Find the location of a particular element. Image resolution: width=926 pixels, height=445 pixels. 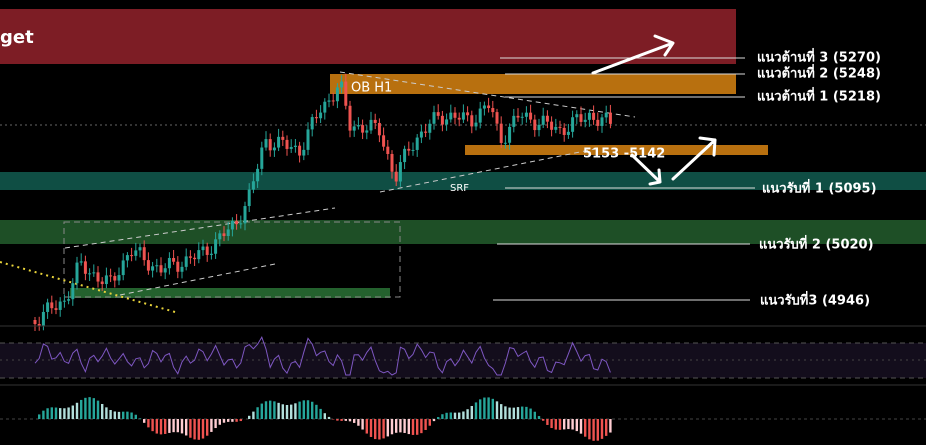

macd-histogram is located at coordinates (325, 419).